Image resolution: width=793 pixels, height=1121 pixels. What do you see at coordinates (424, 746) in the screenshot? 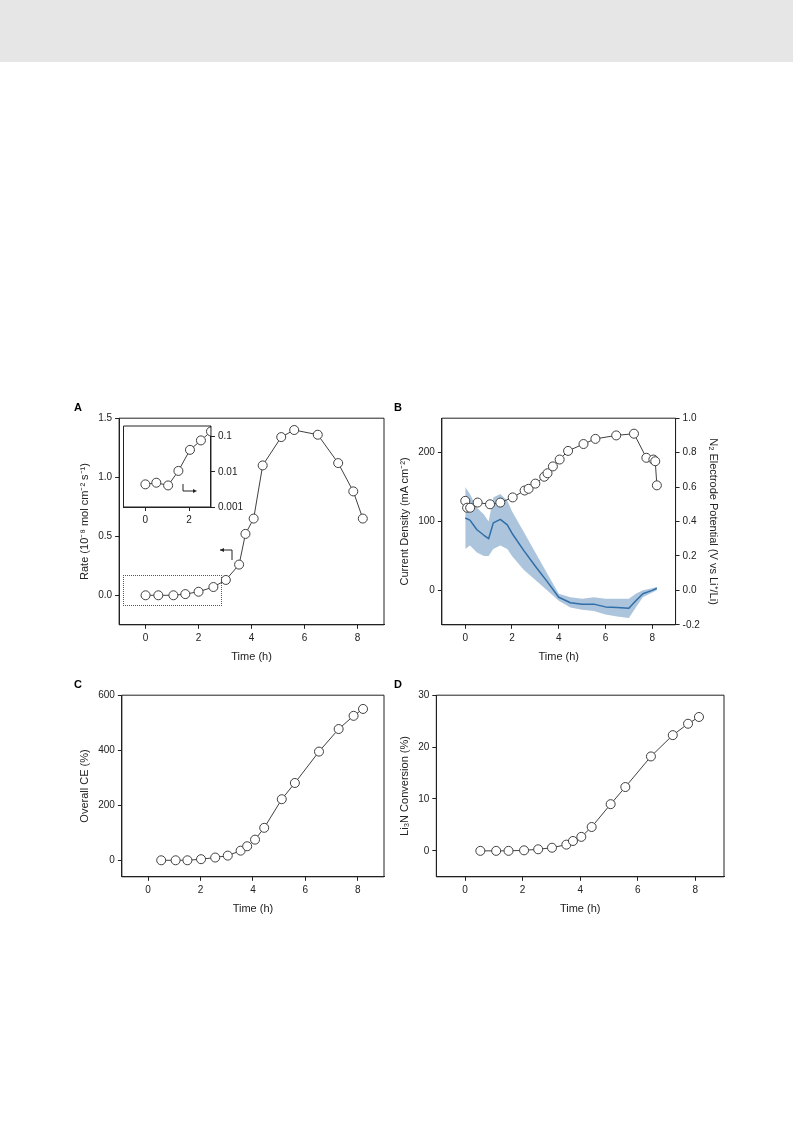
I see `y-tick-label: 20` at bounding box center [424, 746].